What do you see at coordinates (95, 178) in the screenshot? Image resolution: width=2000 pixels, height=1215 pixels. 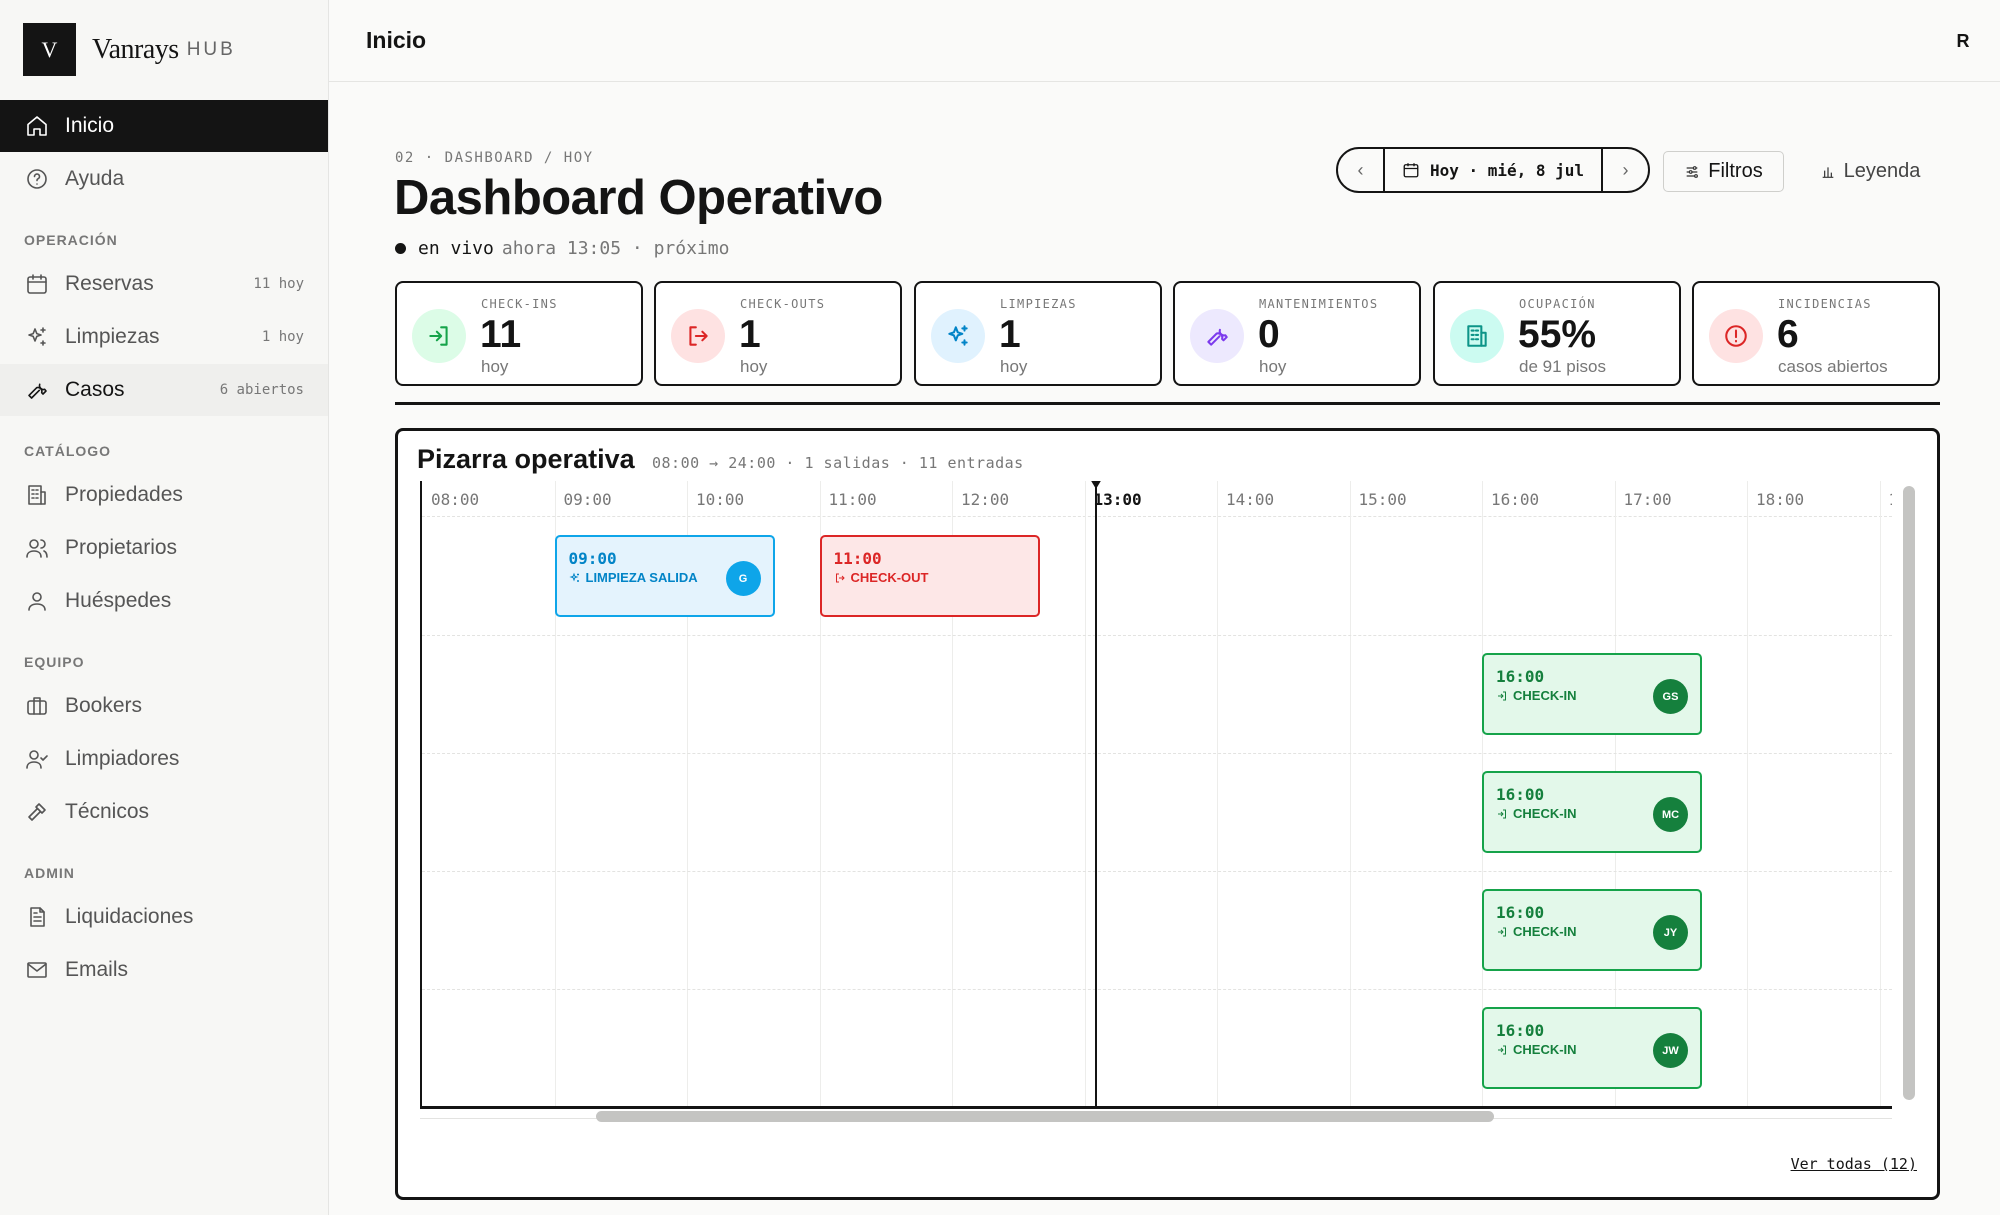 I see `sidebar-item-label: Ayuda` at bounding box center [95, 178].